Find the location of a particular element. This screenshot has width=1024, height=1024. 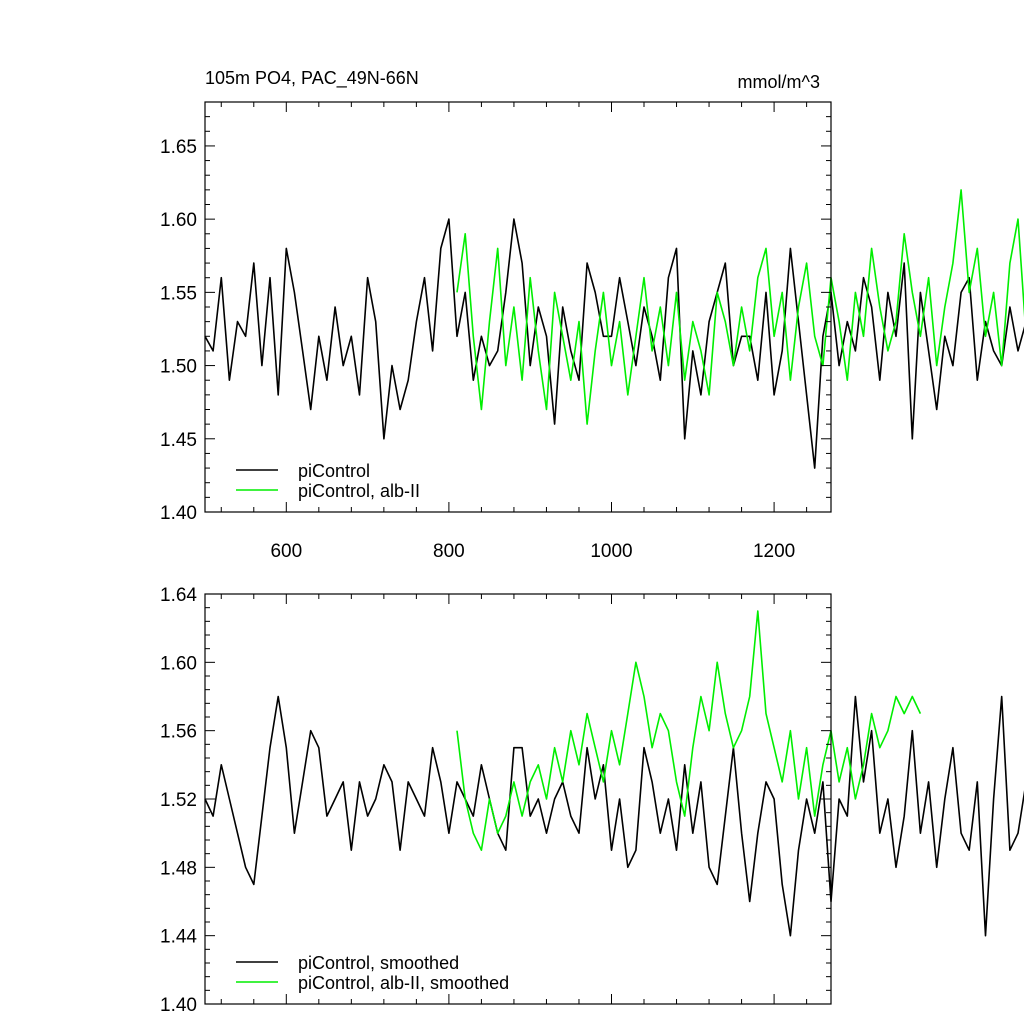

y-tick-label: 1.45 is located at coordinates (178, 440).